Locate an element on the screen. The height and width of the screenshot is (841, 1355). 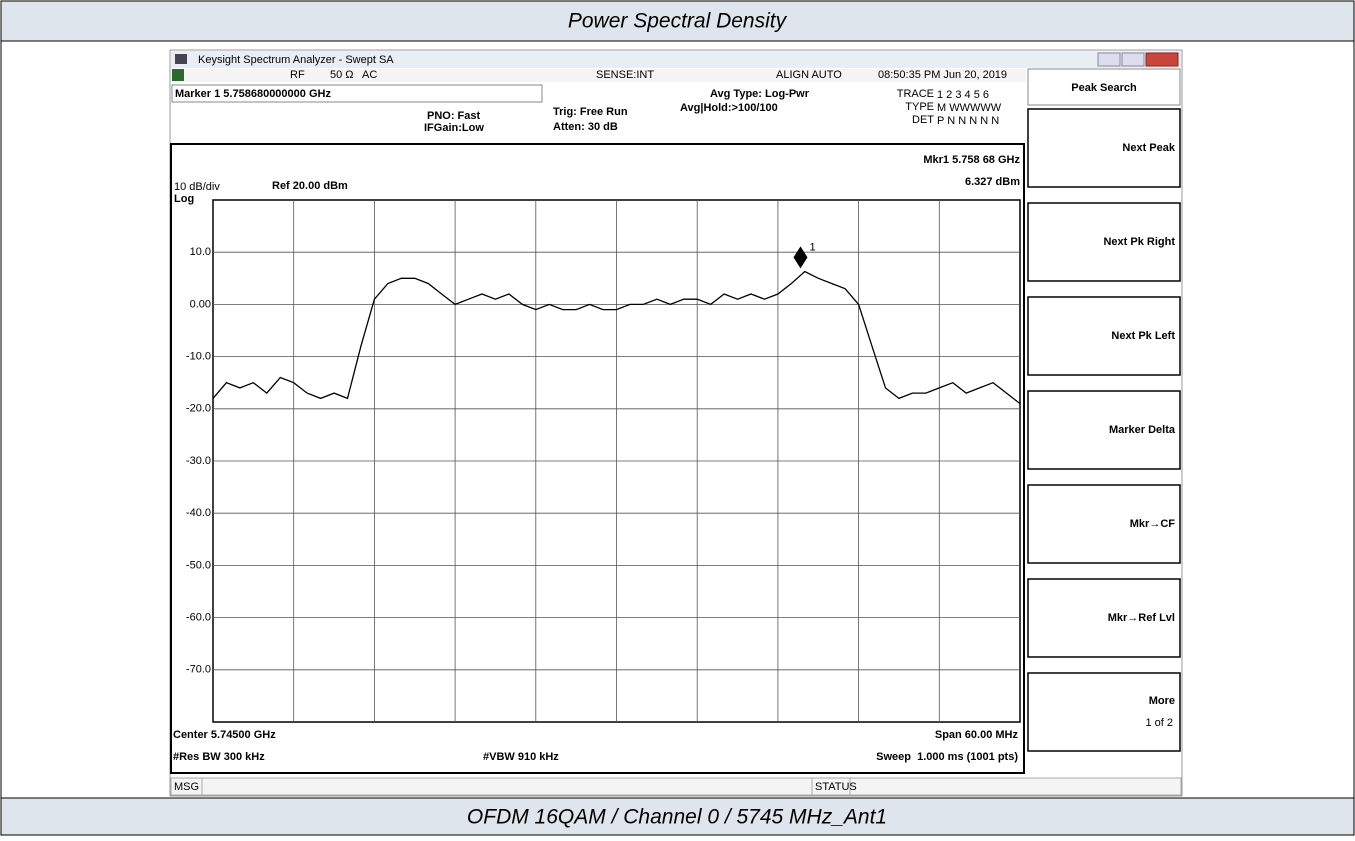
marker-label: 1 is located at coordinates (812, 247).